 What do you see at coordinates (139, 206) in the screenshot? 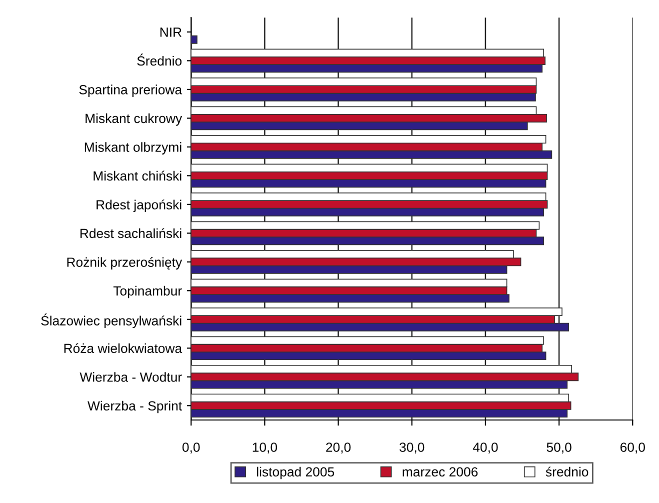
I see `y-tick-label: Rdest japoński` at bounding box center [139, 206].